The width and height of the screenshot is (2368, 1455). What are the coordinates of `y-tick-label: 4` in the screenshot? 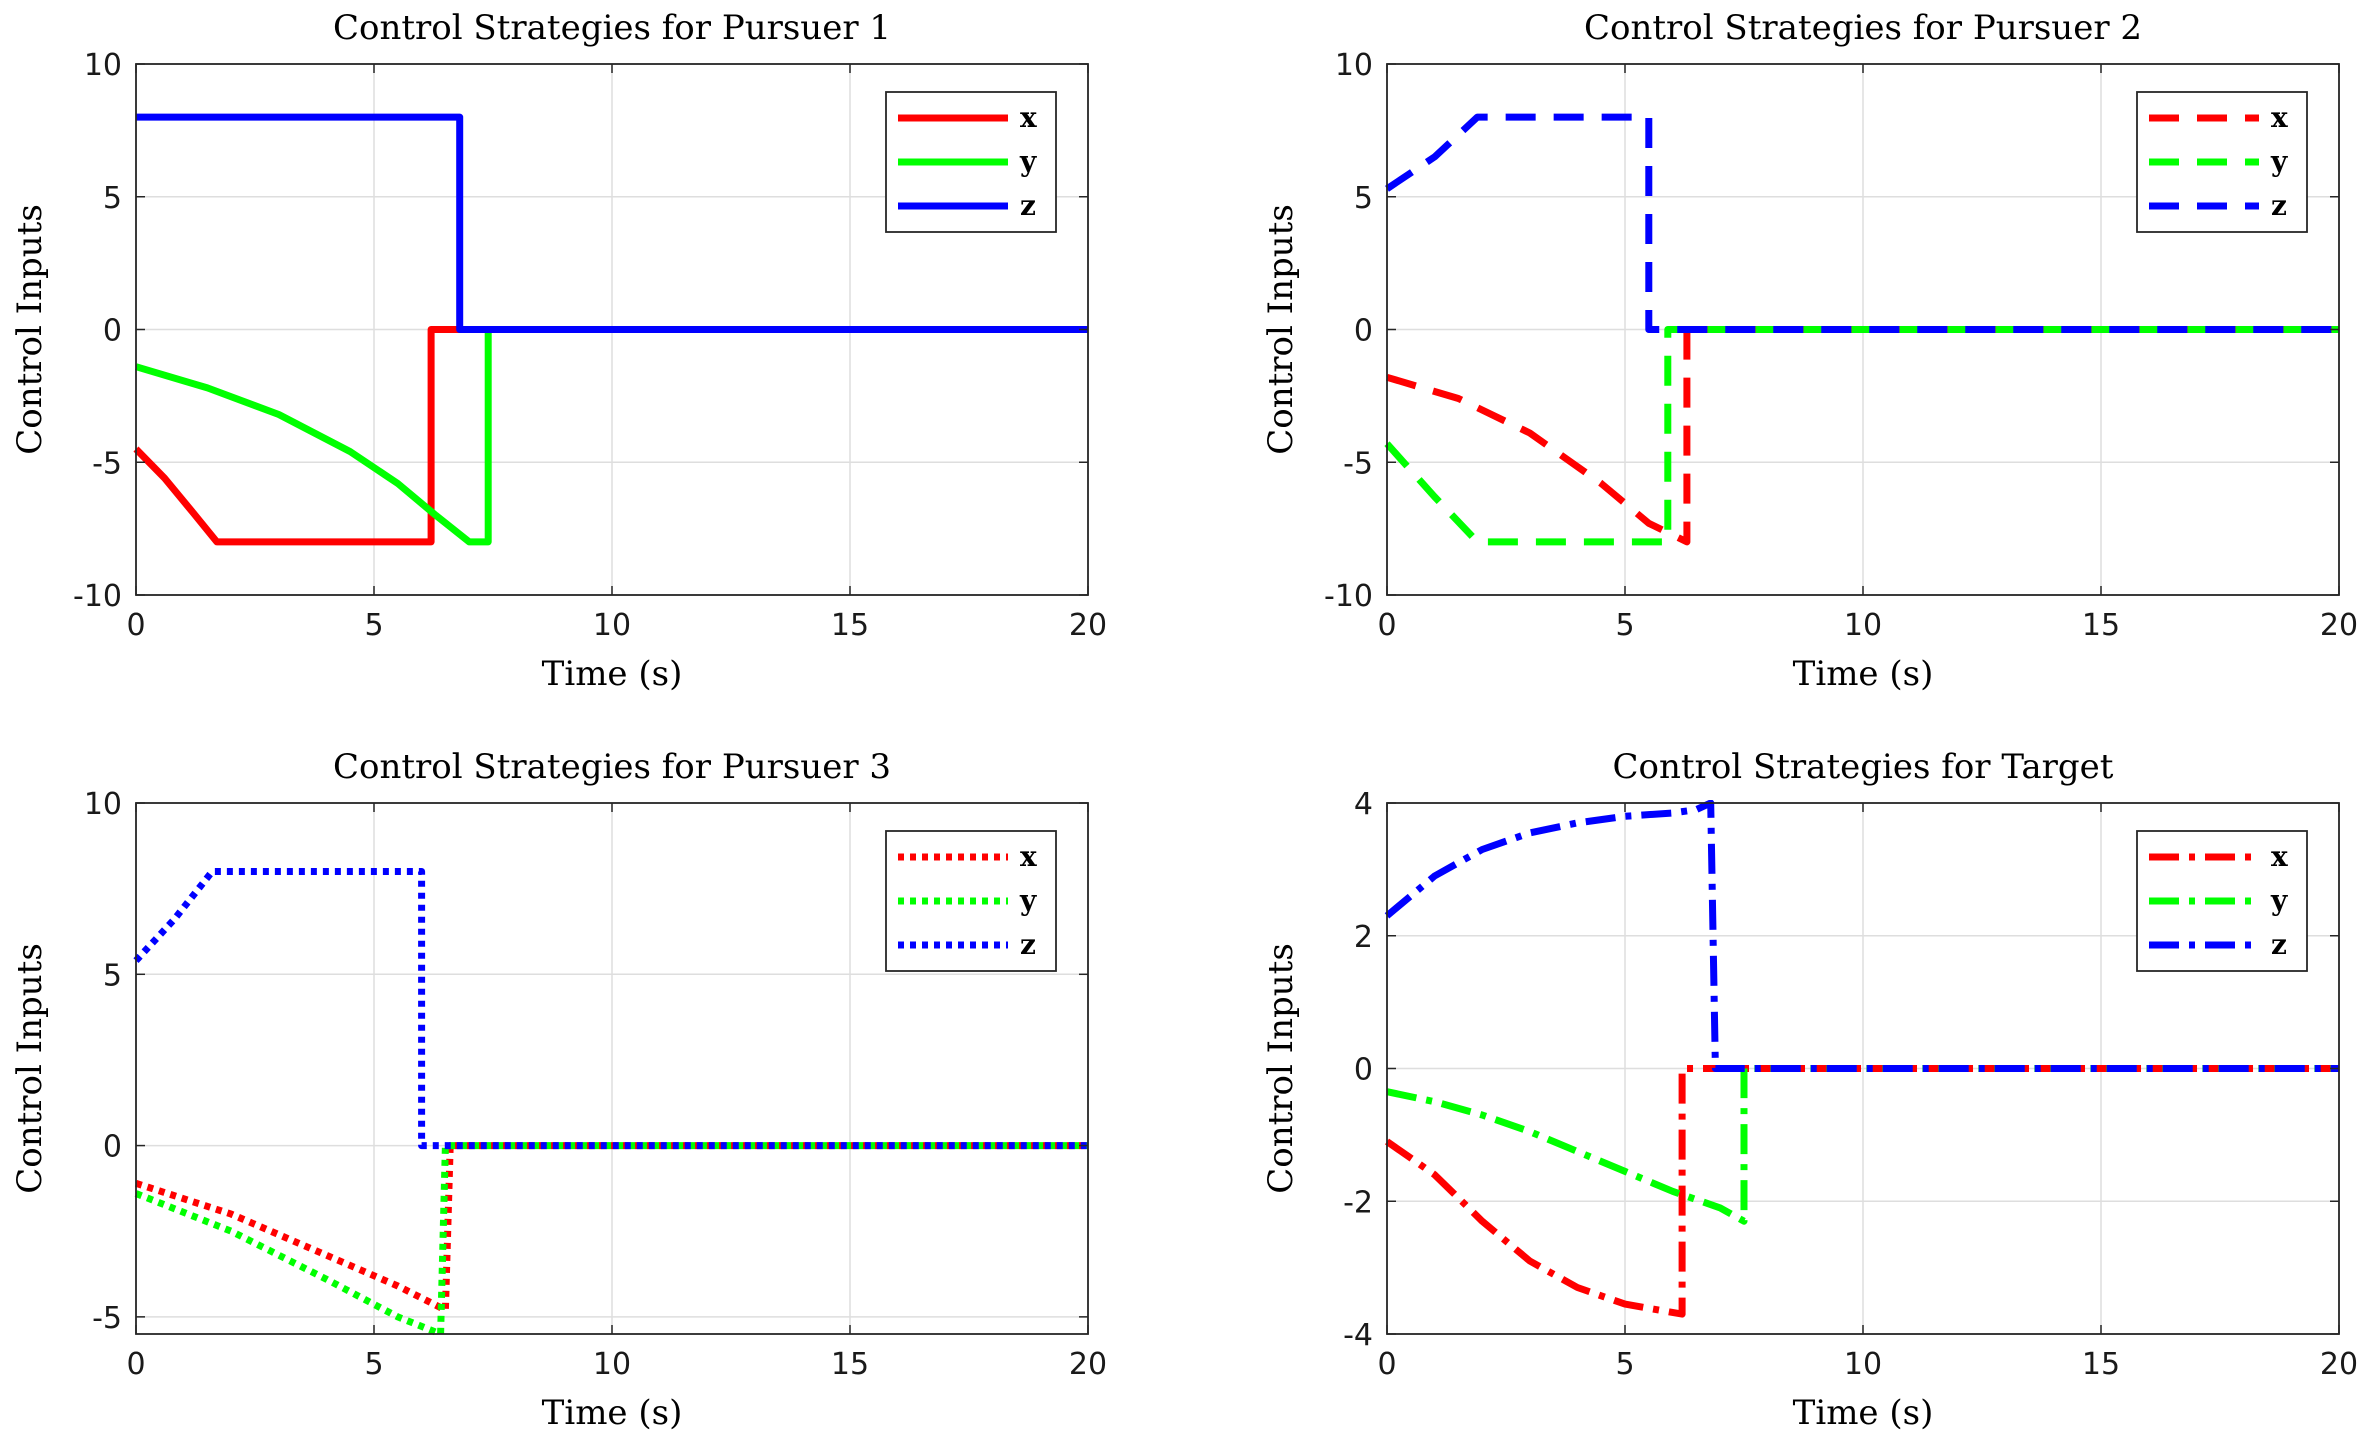 It's located at (1363, 804).